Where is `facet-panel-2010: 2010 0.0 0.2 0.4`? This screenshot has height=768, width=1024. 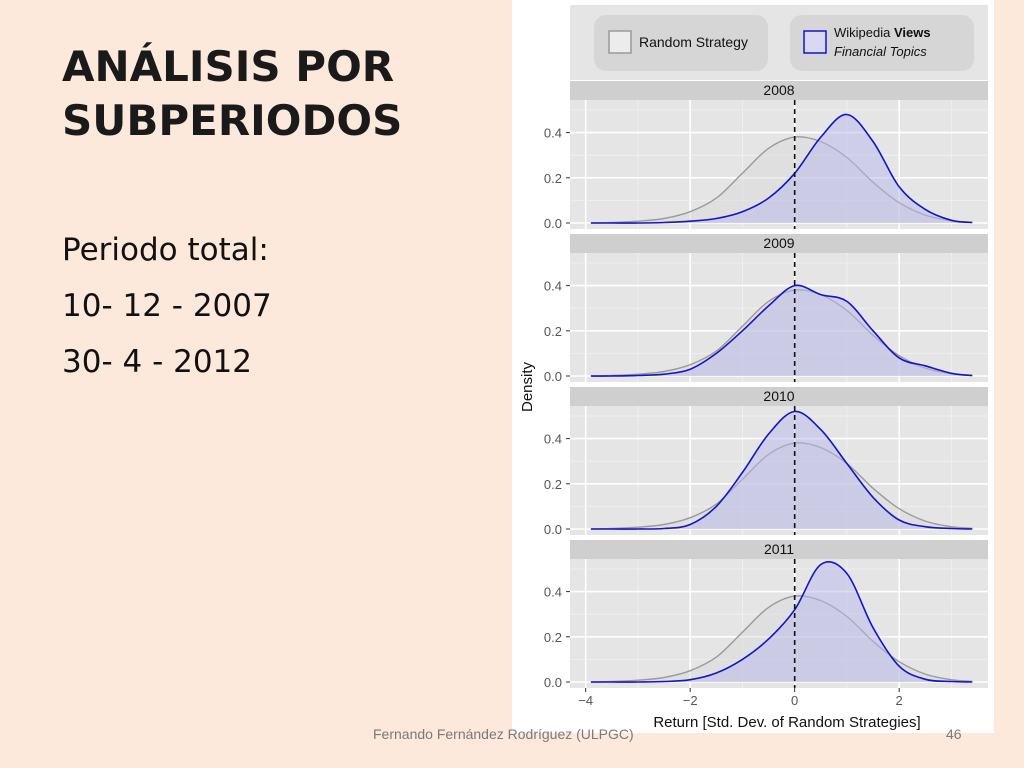 facet-panel-2010: 2010 0.0 0.2 0.4 is located at coordinates (766, 462).